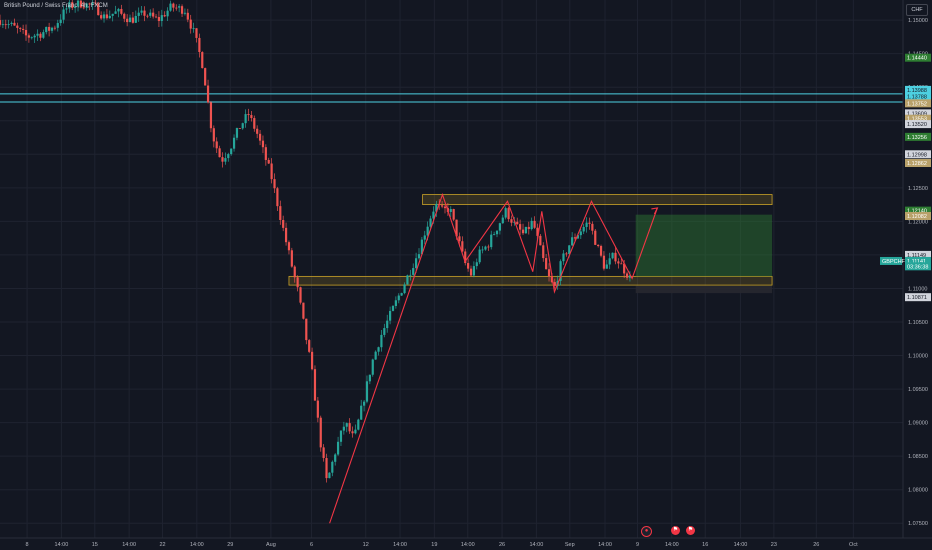 Image resolution: width=932 pixels, height=550 pixels. Describe the element at coordinates (27, 545) in the screenshot. I see `time-tick-label: 8` at that location.